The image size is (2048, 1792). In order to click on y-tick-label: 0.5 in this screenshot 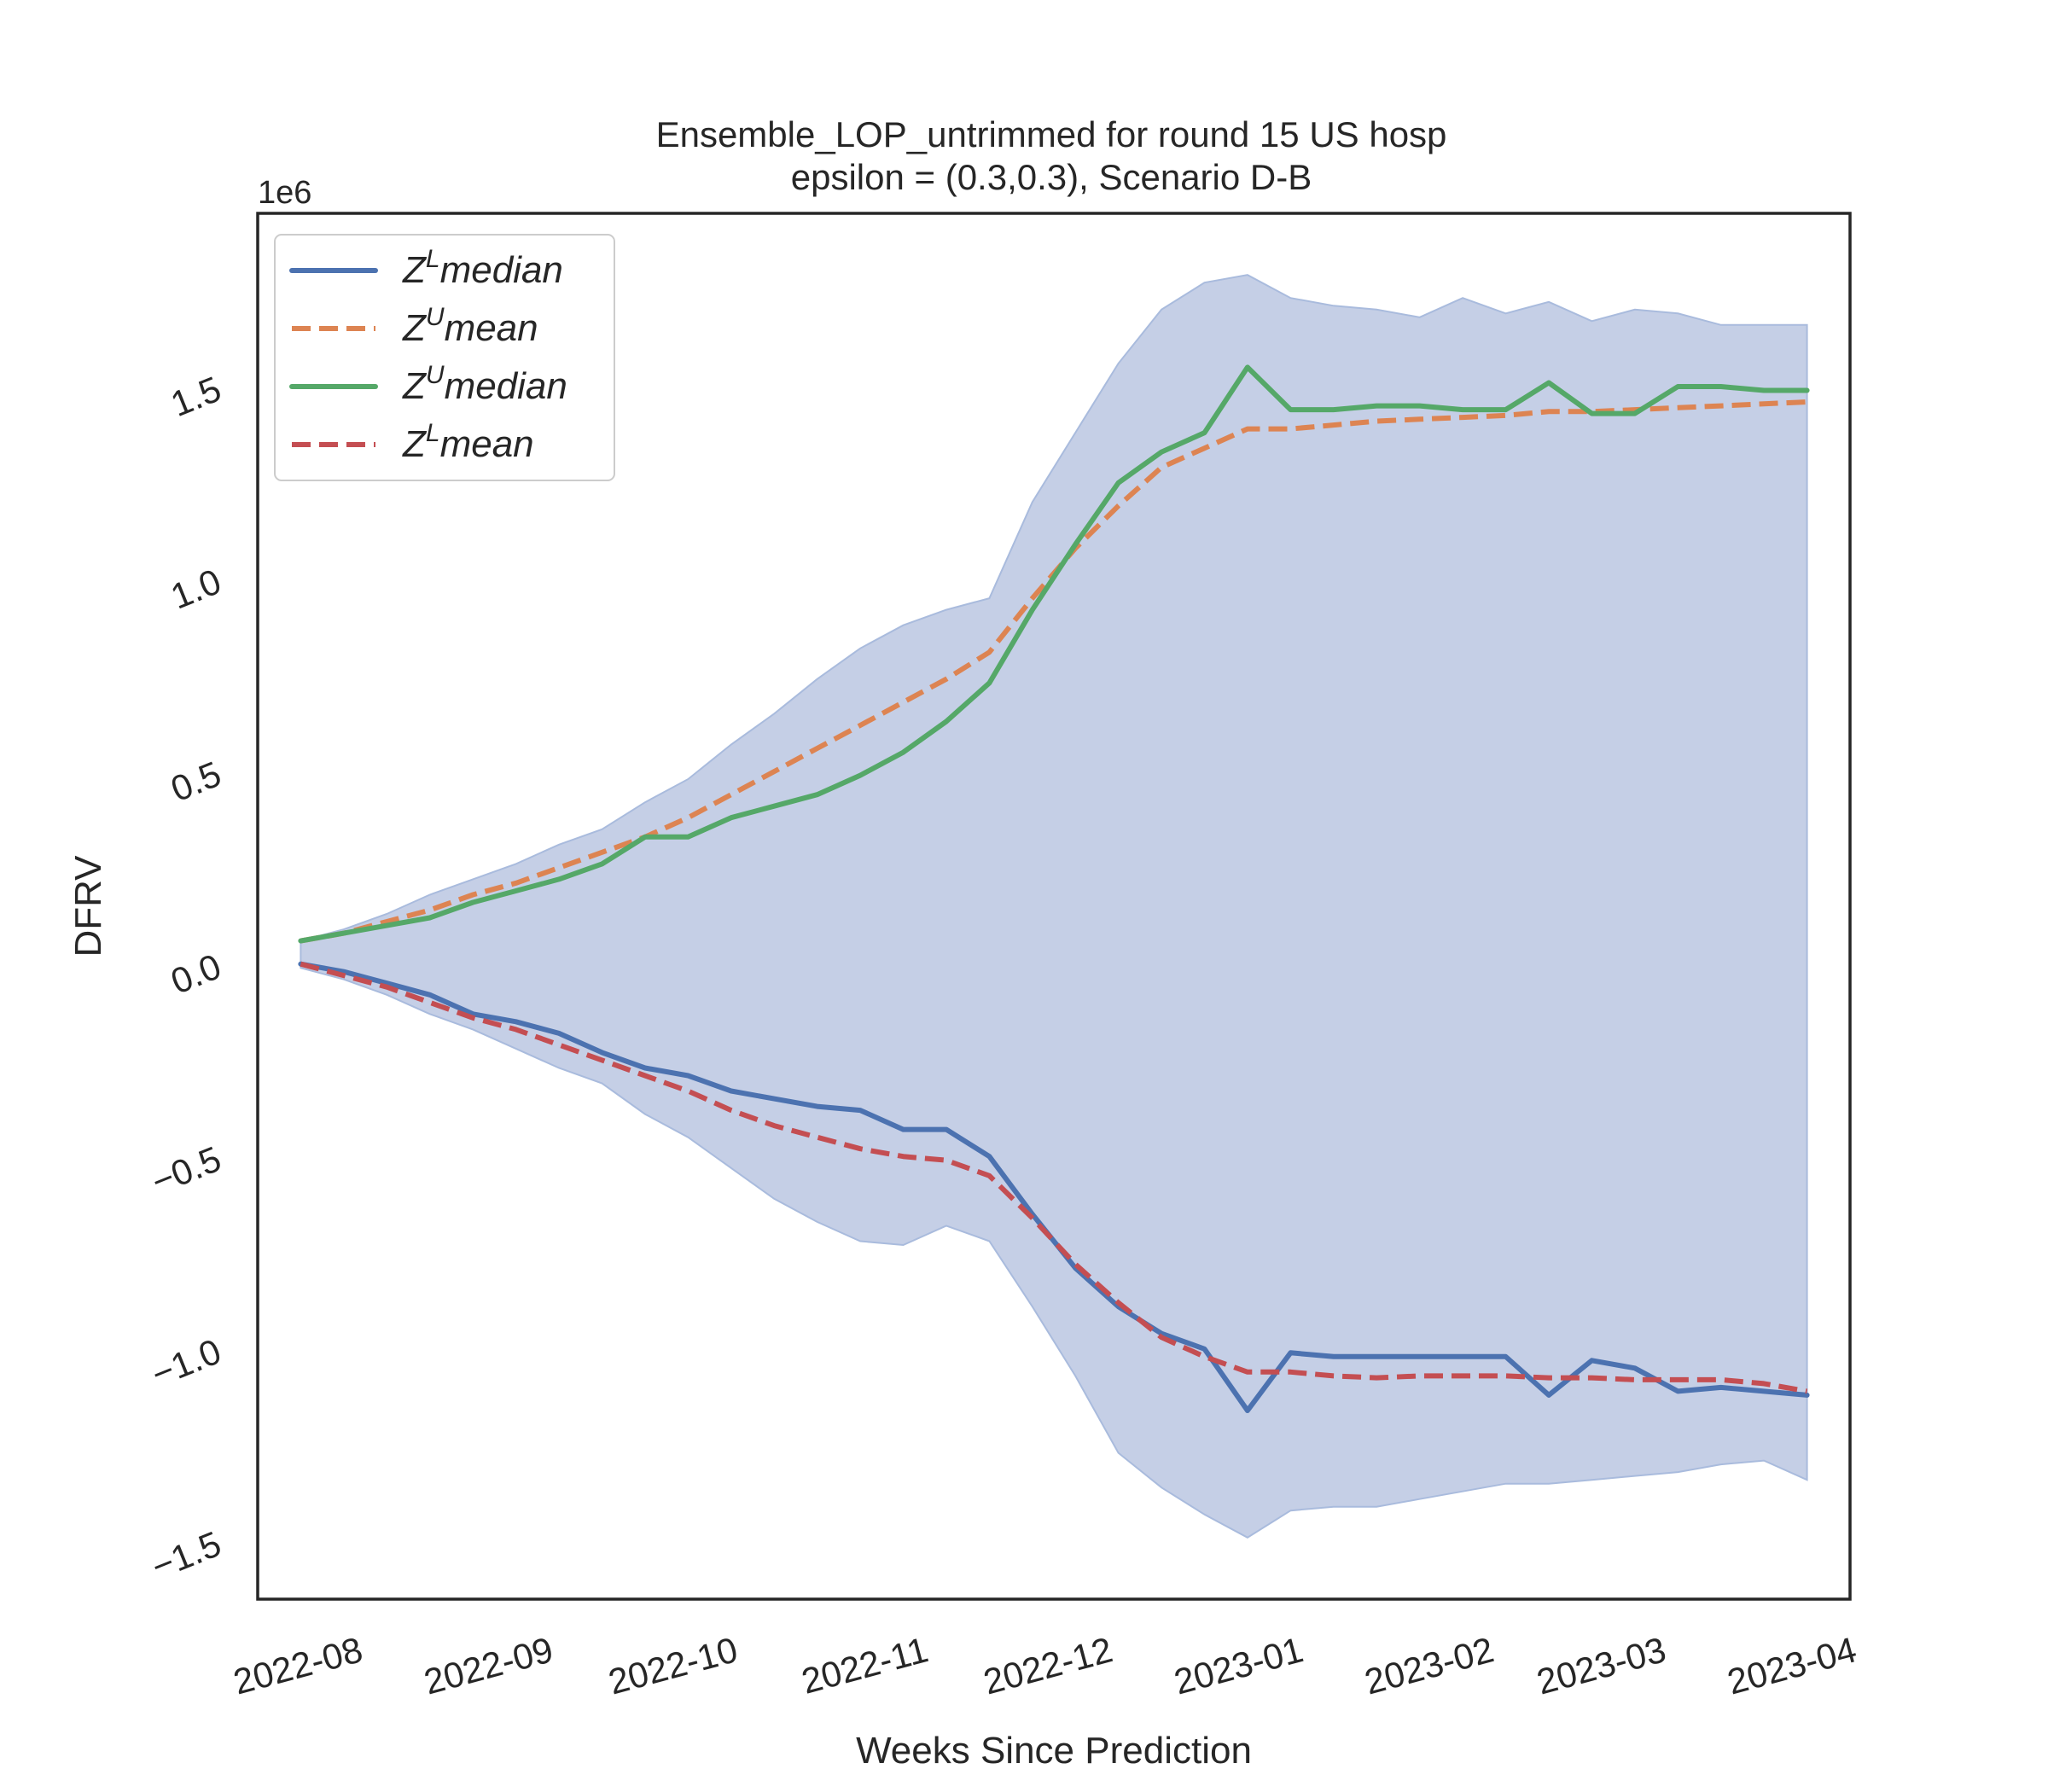, I will do `click(196, 781)`.